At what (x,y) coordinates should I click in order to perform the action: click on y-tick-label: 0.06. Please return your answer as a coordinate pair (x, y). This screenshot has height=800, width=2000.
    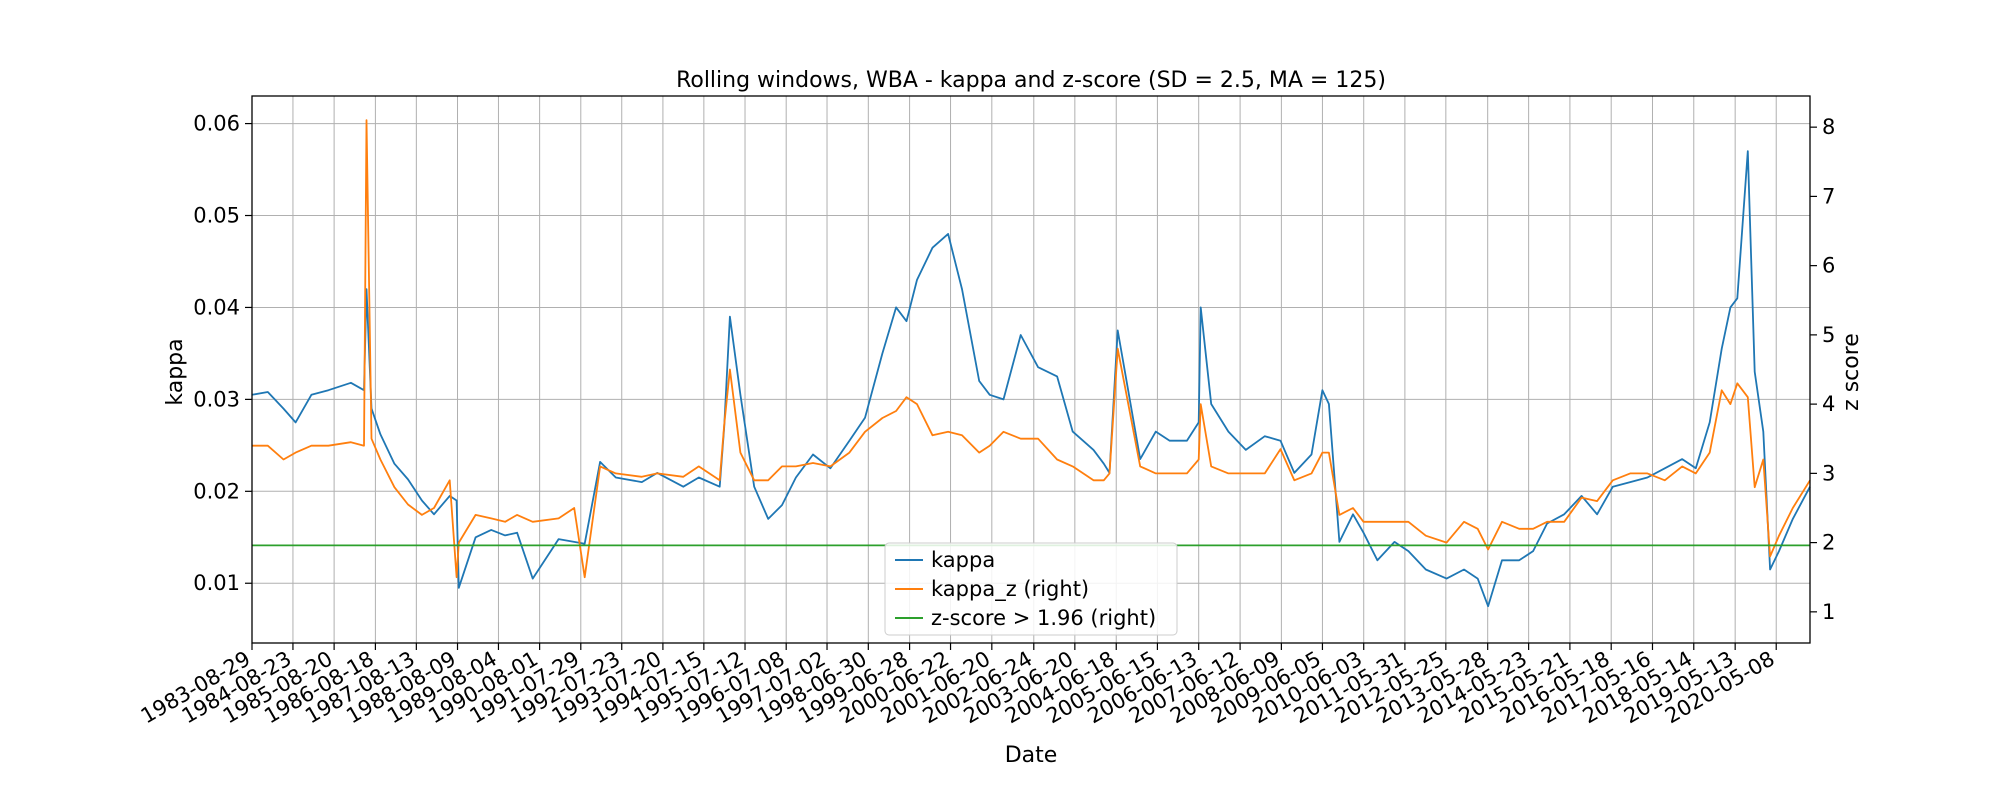
    Looking at the image, I should click on (216, 124).